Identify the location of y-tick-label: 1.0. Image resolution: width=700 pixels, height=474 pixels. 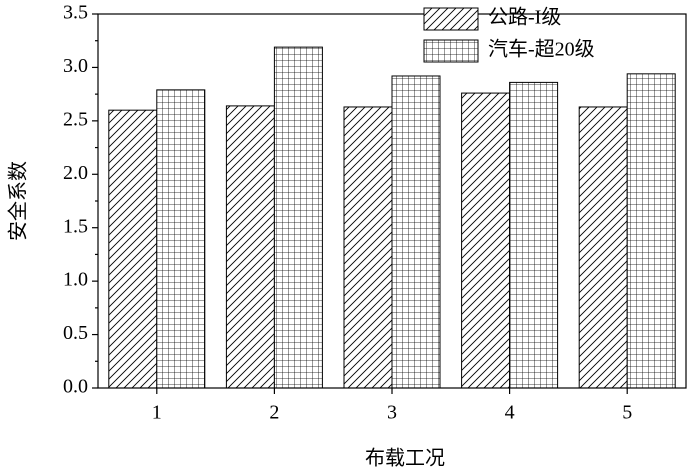
(75, 280).